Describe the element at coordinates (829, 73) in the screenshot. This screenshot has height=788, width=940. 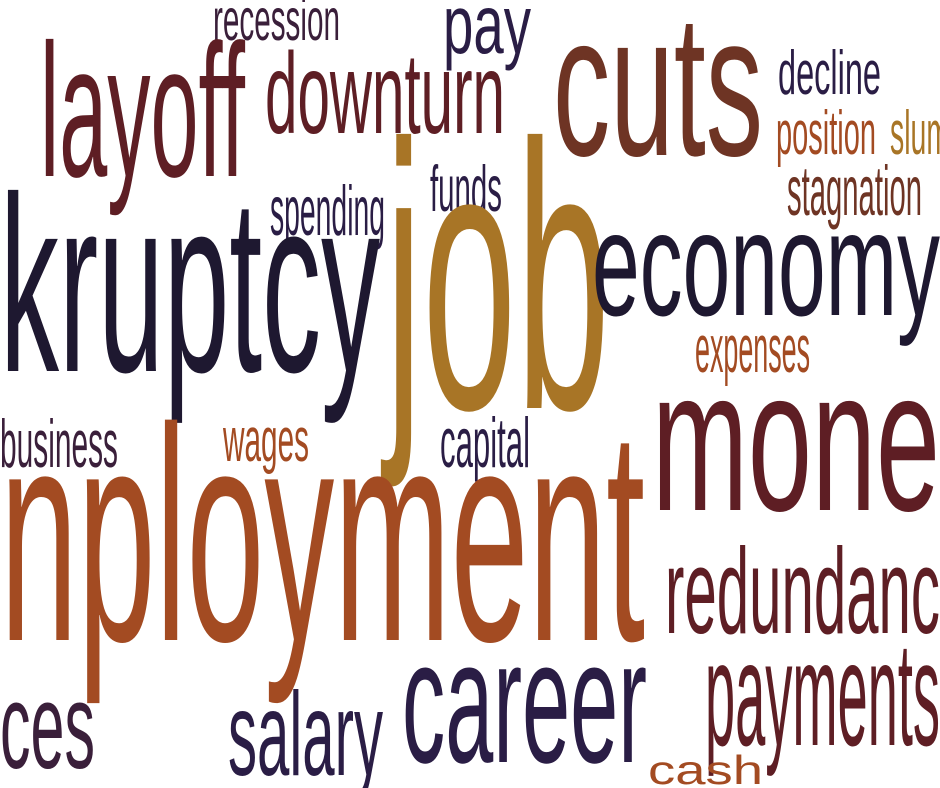
I see `word-decline: decline` at that location.